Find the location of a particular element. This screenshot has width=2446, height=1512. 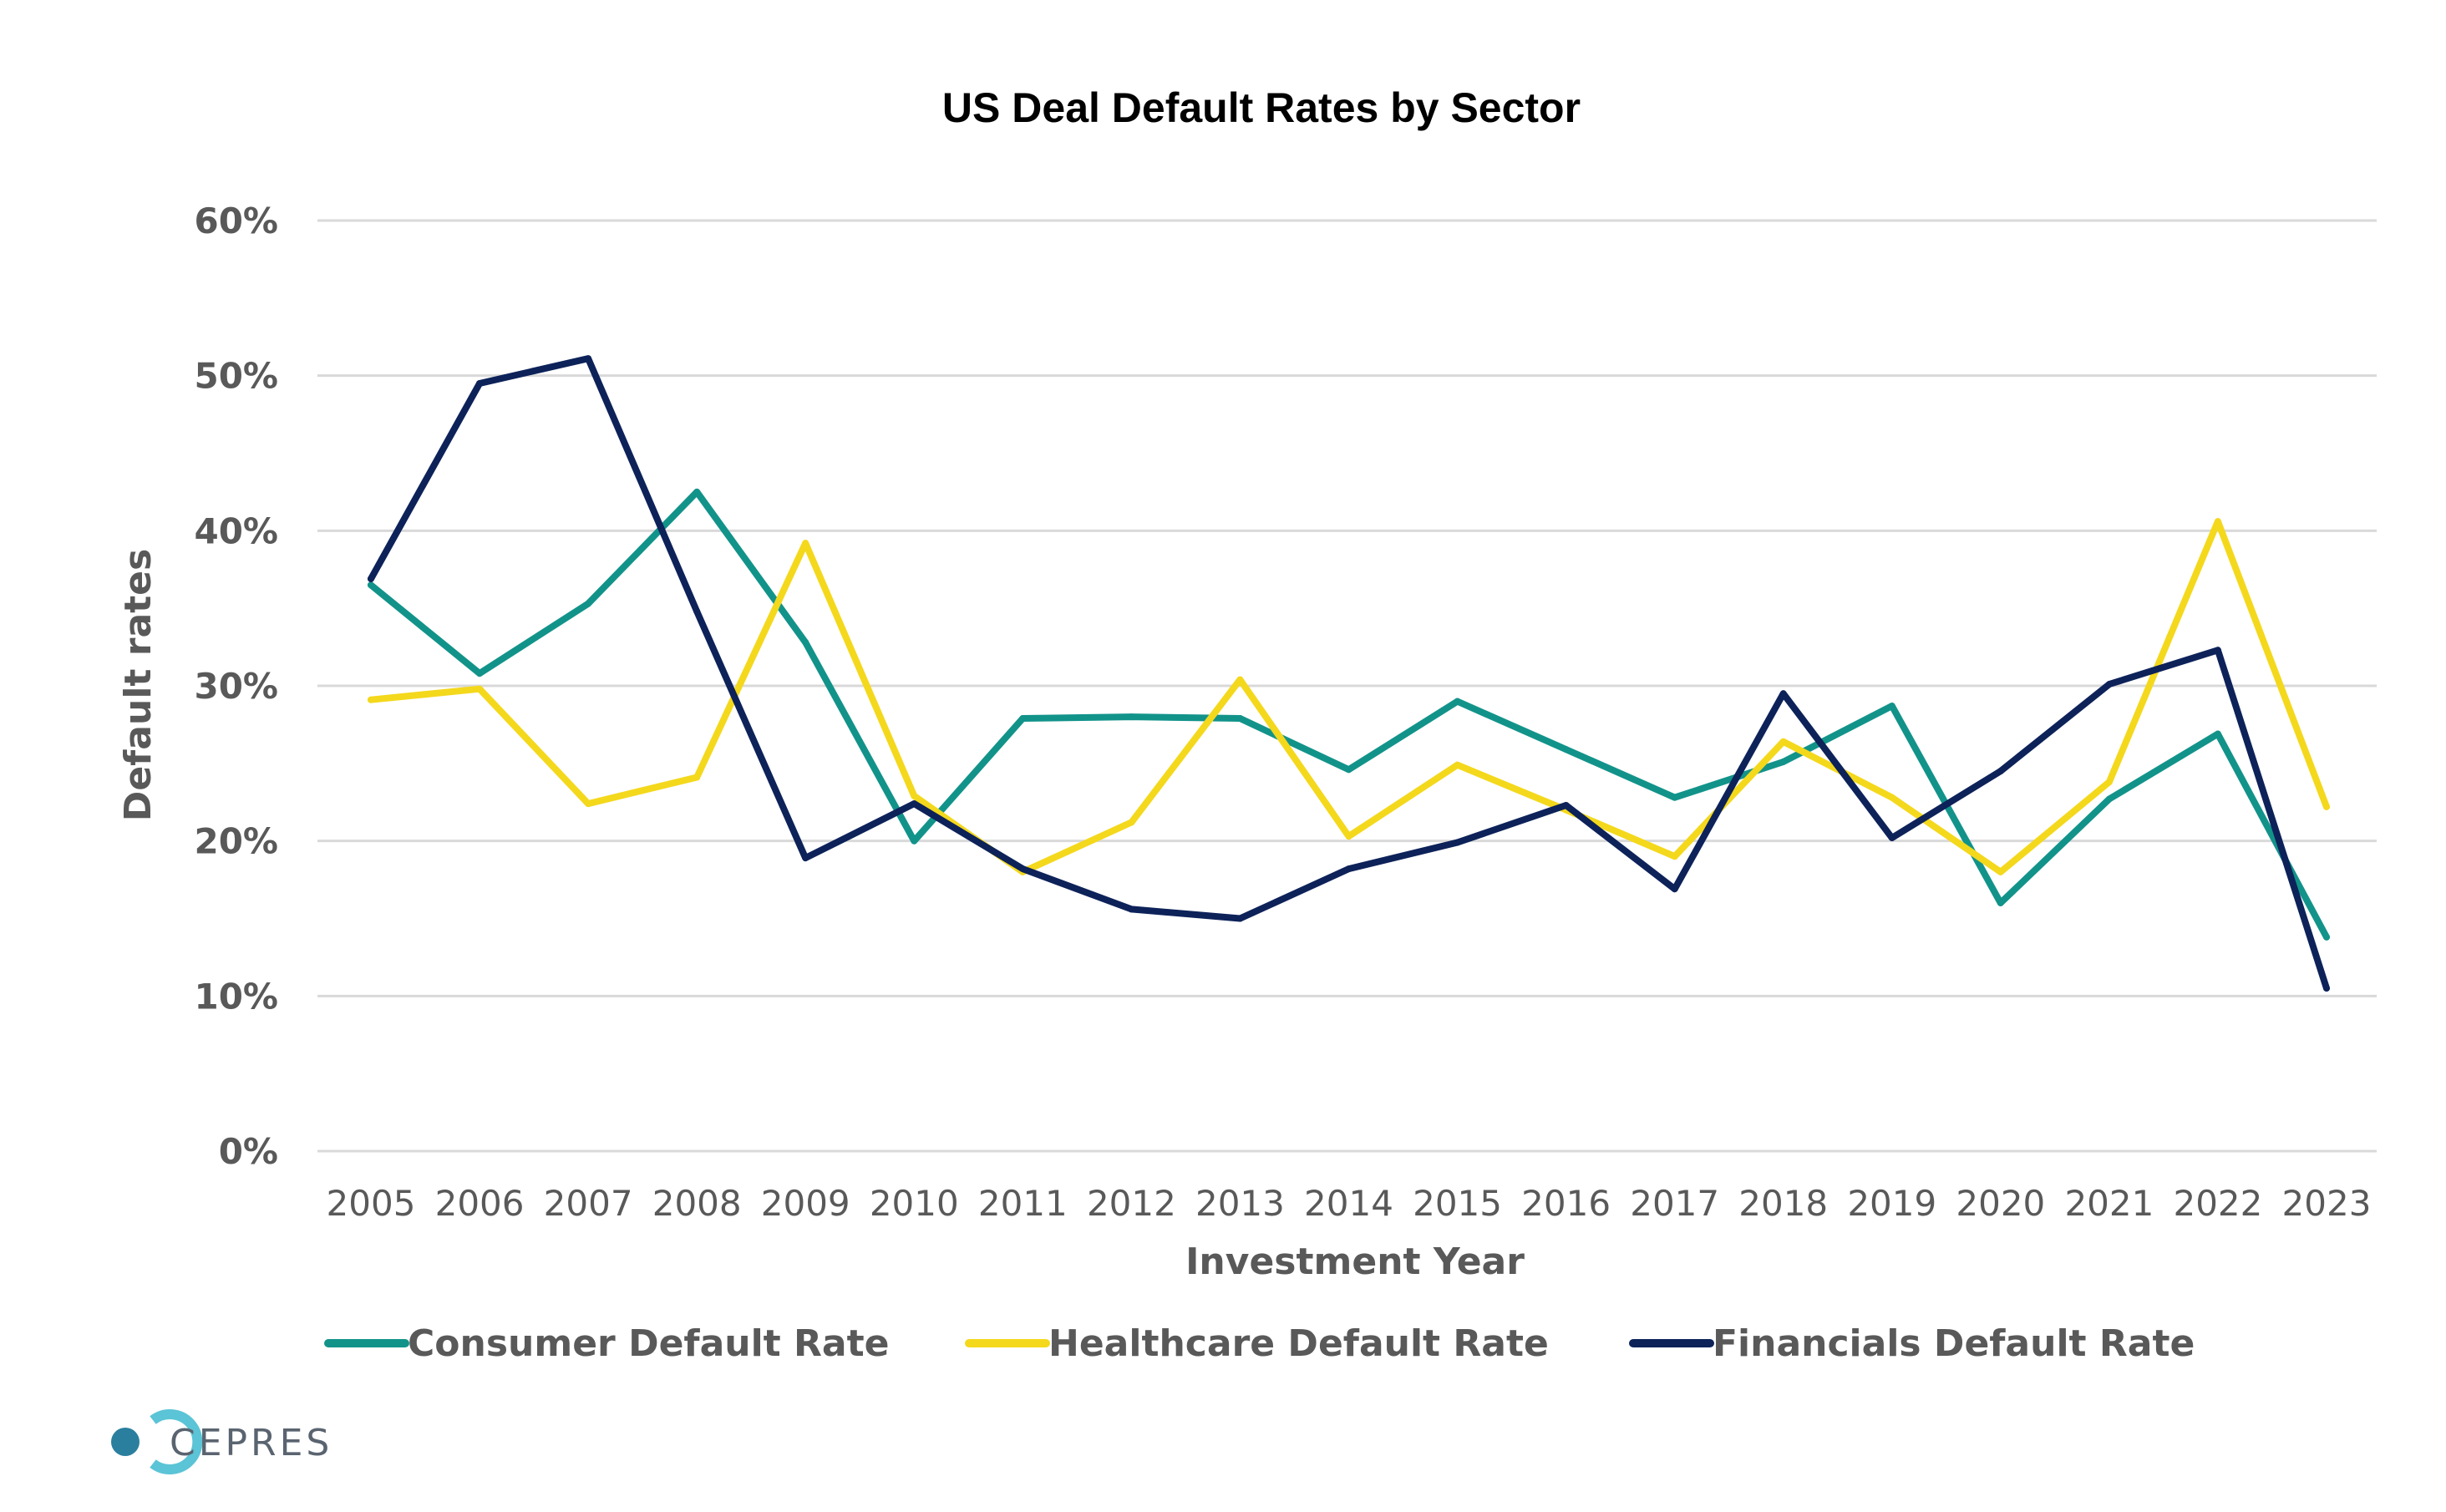

y-axis-ticks: 0% 10% 20% 30% 40% 50% 60% is located at coordinates (236, 686).